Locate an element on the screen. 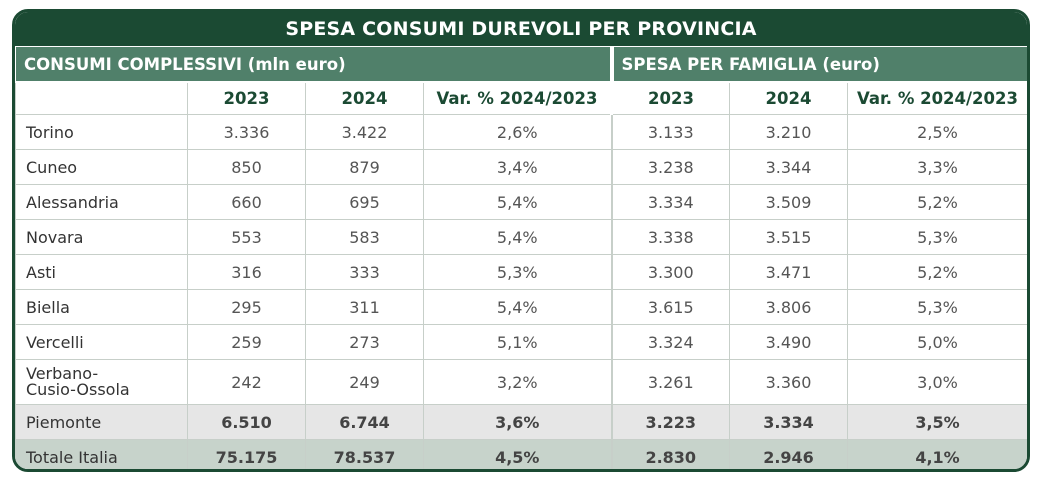 The image size is (1038, 482). province-name-line: Cusio-Ossola is located at coordinates (78, 389).